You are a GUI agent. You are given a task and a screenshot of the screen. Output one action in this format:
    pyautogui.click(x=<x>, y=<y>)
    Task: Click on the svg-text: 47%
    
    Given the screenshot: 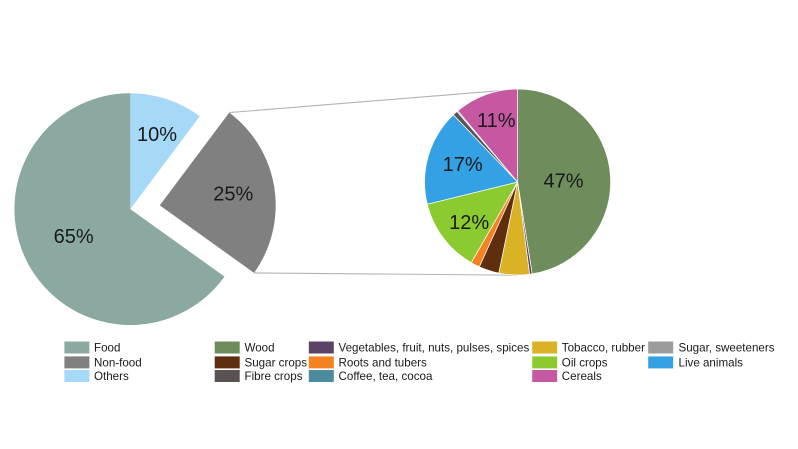 What is the action you would take?
    pyautogui.click(x=563, y=181)
    